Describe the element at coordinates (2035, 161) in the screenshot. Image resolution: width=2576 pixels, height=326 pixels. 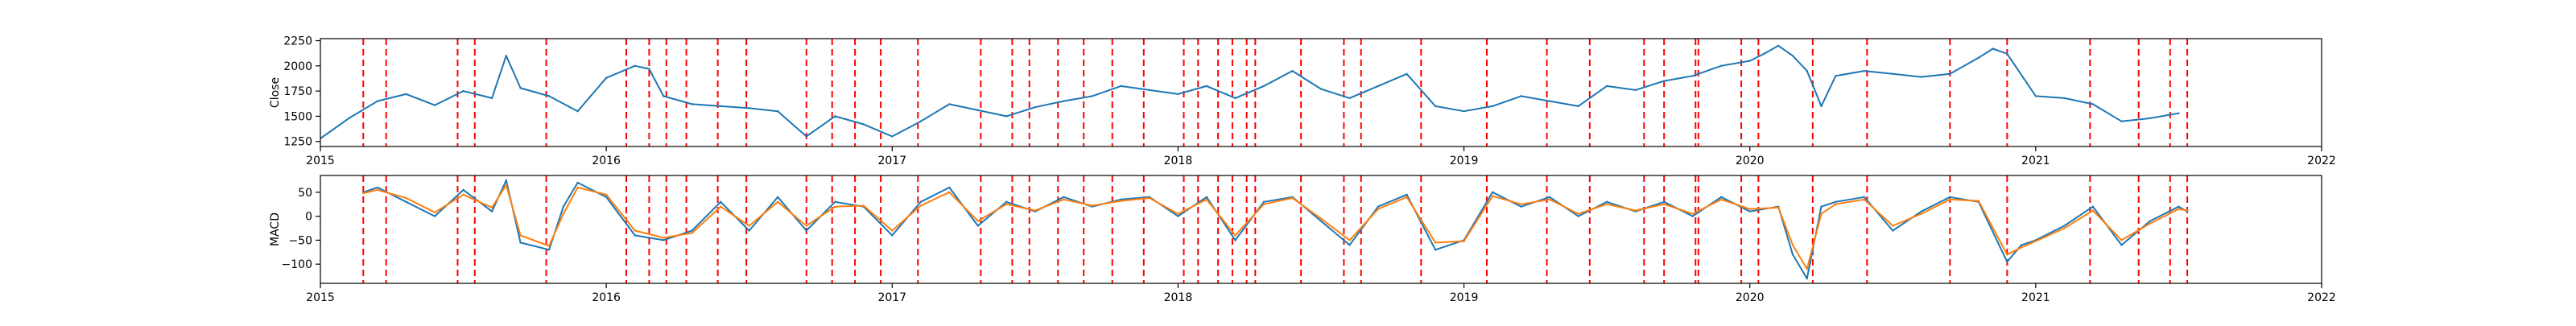
I see `close-x-tick-label: 2021` at that location.